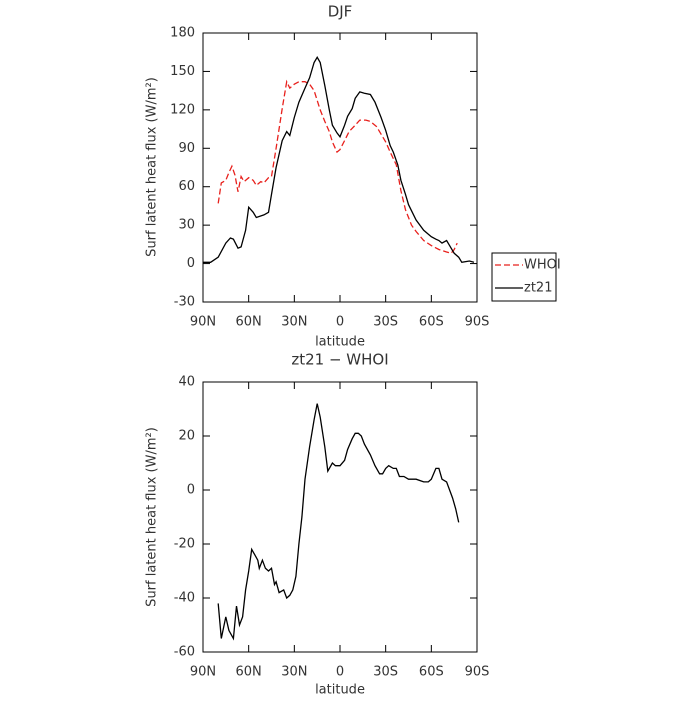  What do you see at coordinates (538, 288) in the screenshot?
I see `legend-label: zt21` at bounding box center [538, 288].